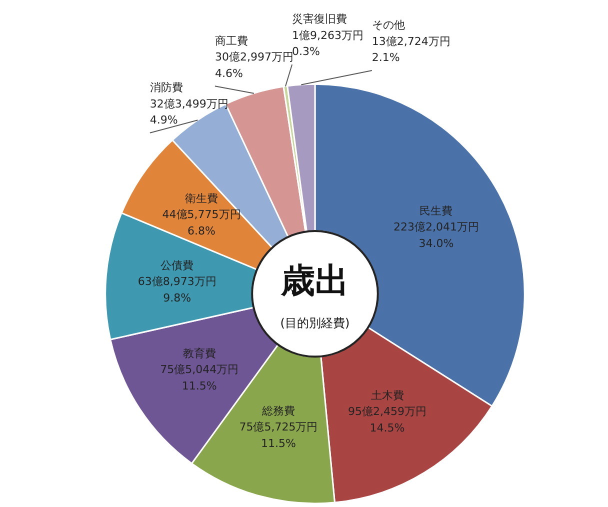 The width and height of the screenshot is (608, 507). Describe the element at coordinates (166, 87) in the screenshot. I see `slice-label: 消防費` at that location.